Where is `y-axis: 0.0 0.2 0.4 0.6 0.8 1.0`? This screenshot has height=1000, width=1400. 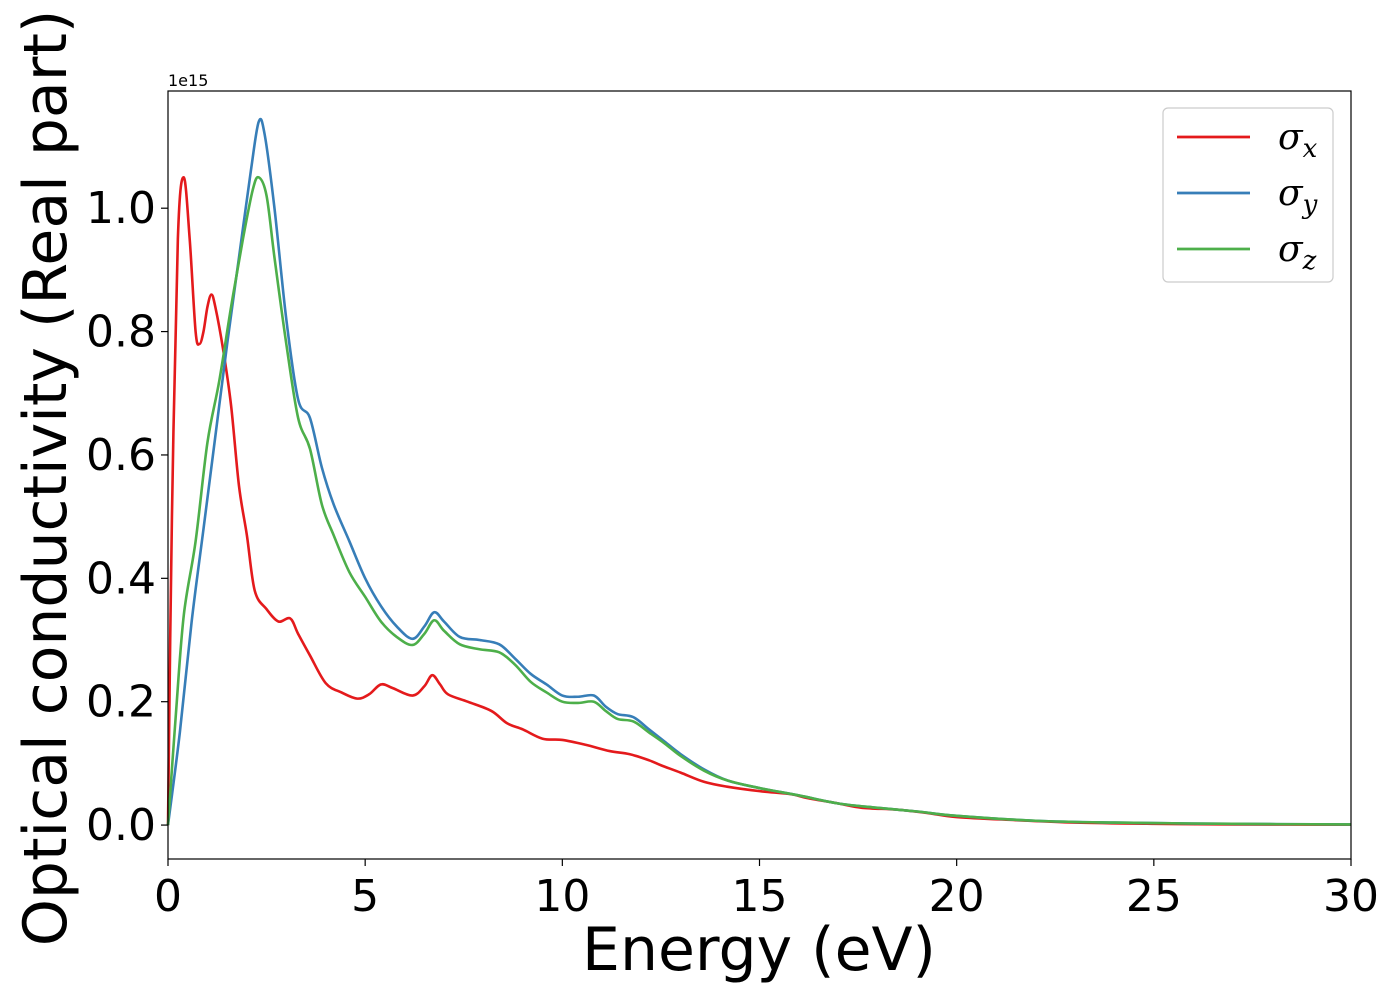 y-axis: 0.0 0.2 0.4 0.6 0.8 1.0 is located at coordinates (127, 517).